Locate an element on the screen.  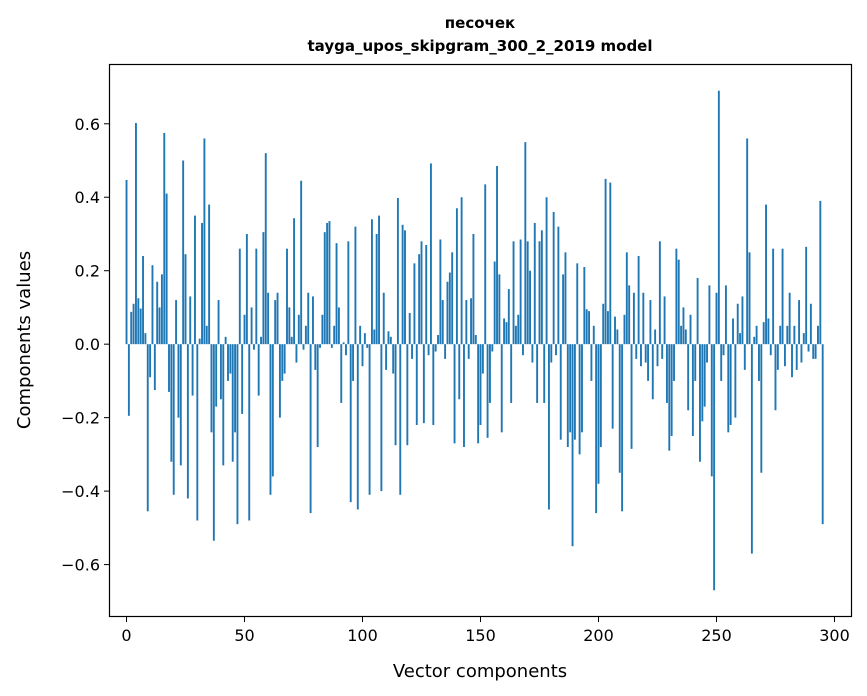
y-axis: −0.6 −0.4 −0.2 0.0 0.2 0.4 0.6 is located at coordinates (85, 345).